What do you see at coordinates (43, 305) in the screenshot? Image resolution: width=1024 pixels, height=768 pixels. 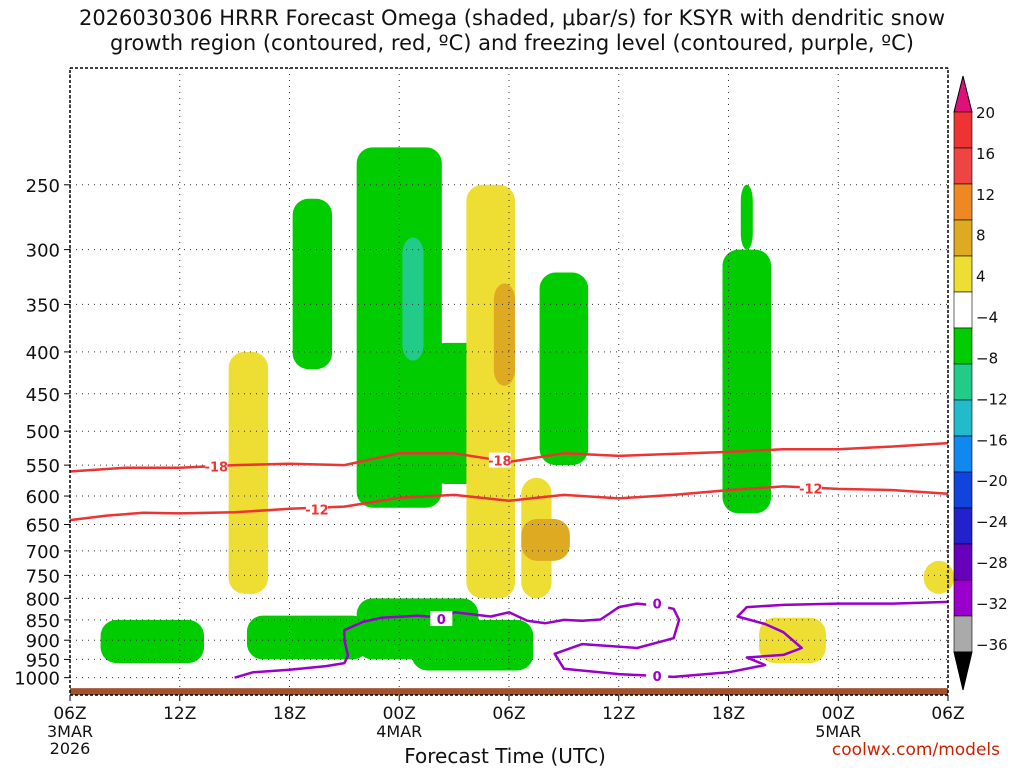 I see `y-tick-label: 350` at bounding box center [43, 305].